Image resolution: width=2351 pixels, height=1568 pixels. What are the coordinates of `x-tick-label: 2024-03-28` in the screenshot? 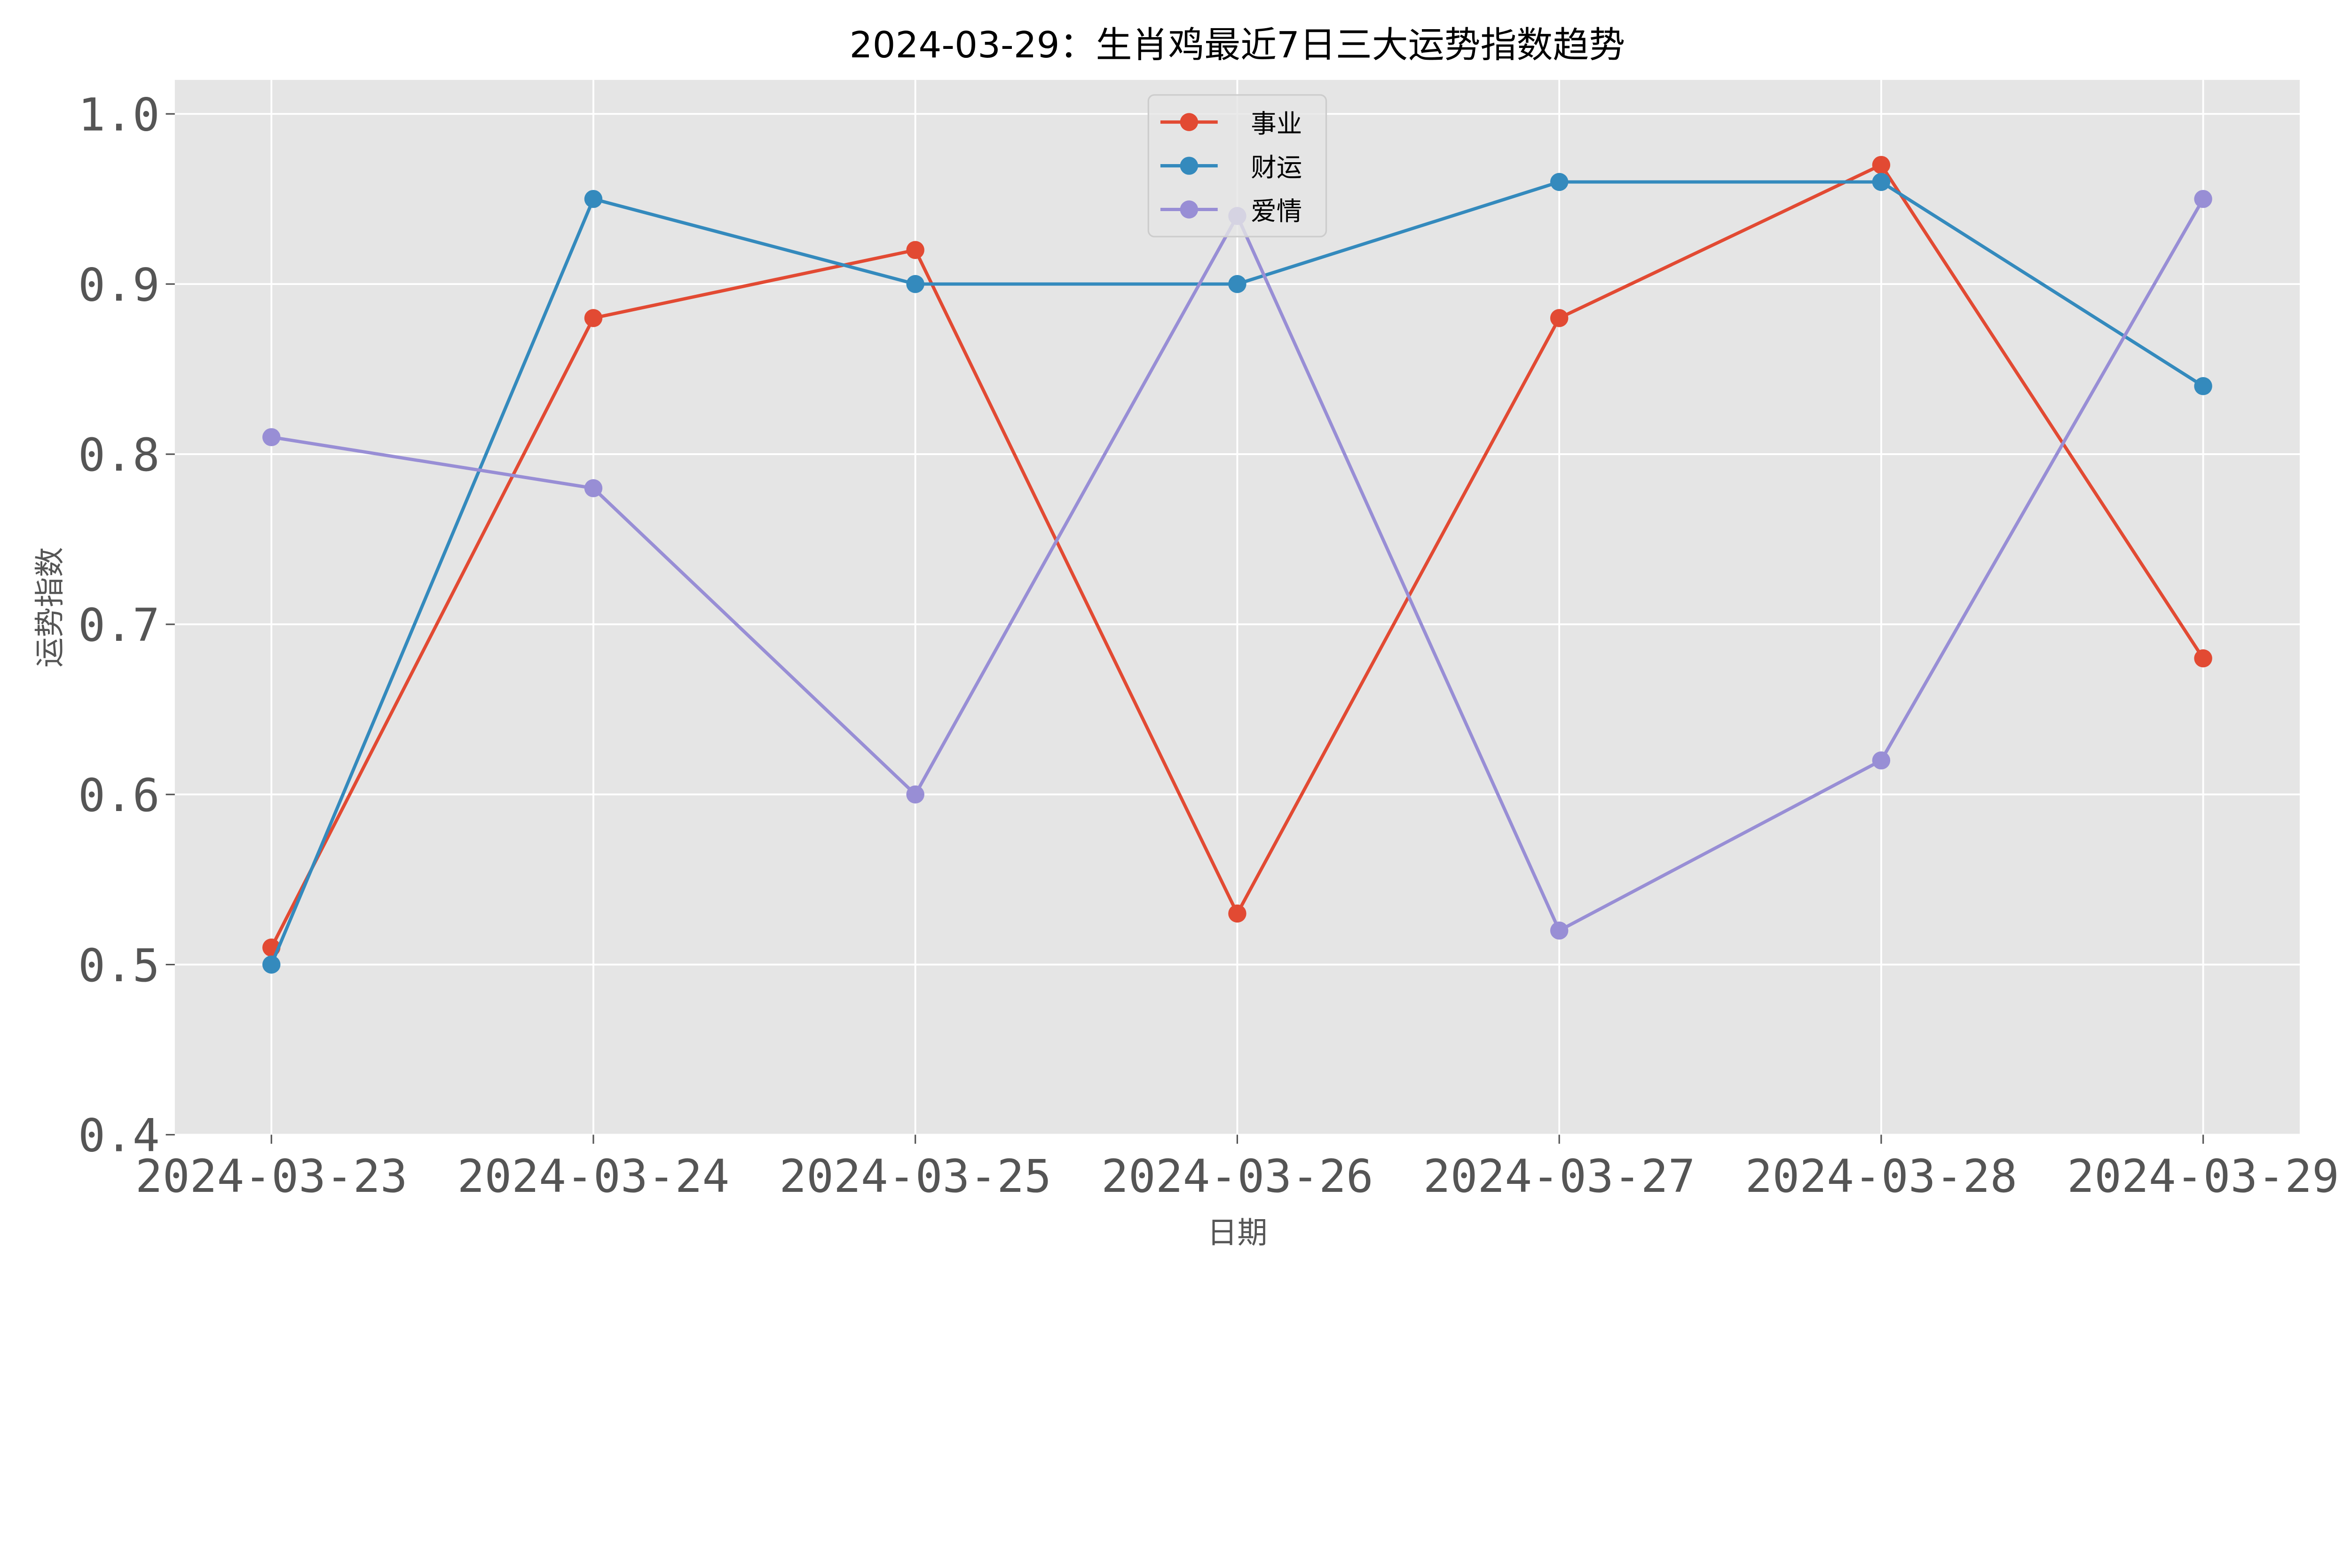 It's located at (1881, 1176).